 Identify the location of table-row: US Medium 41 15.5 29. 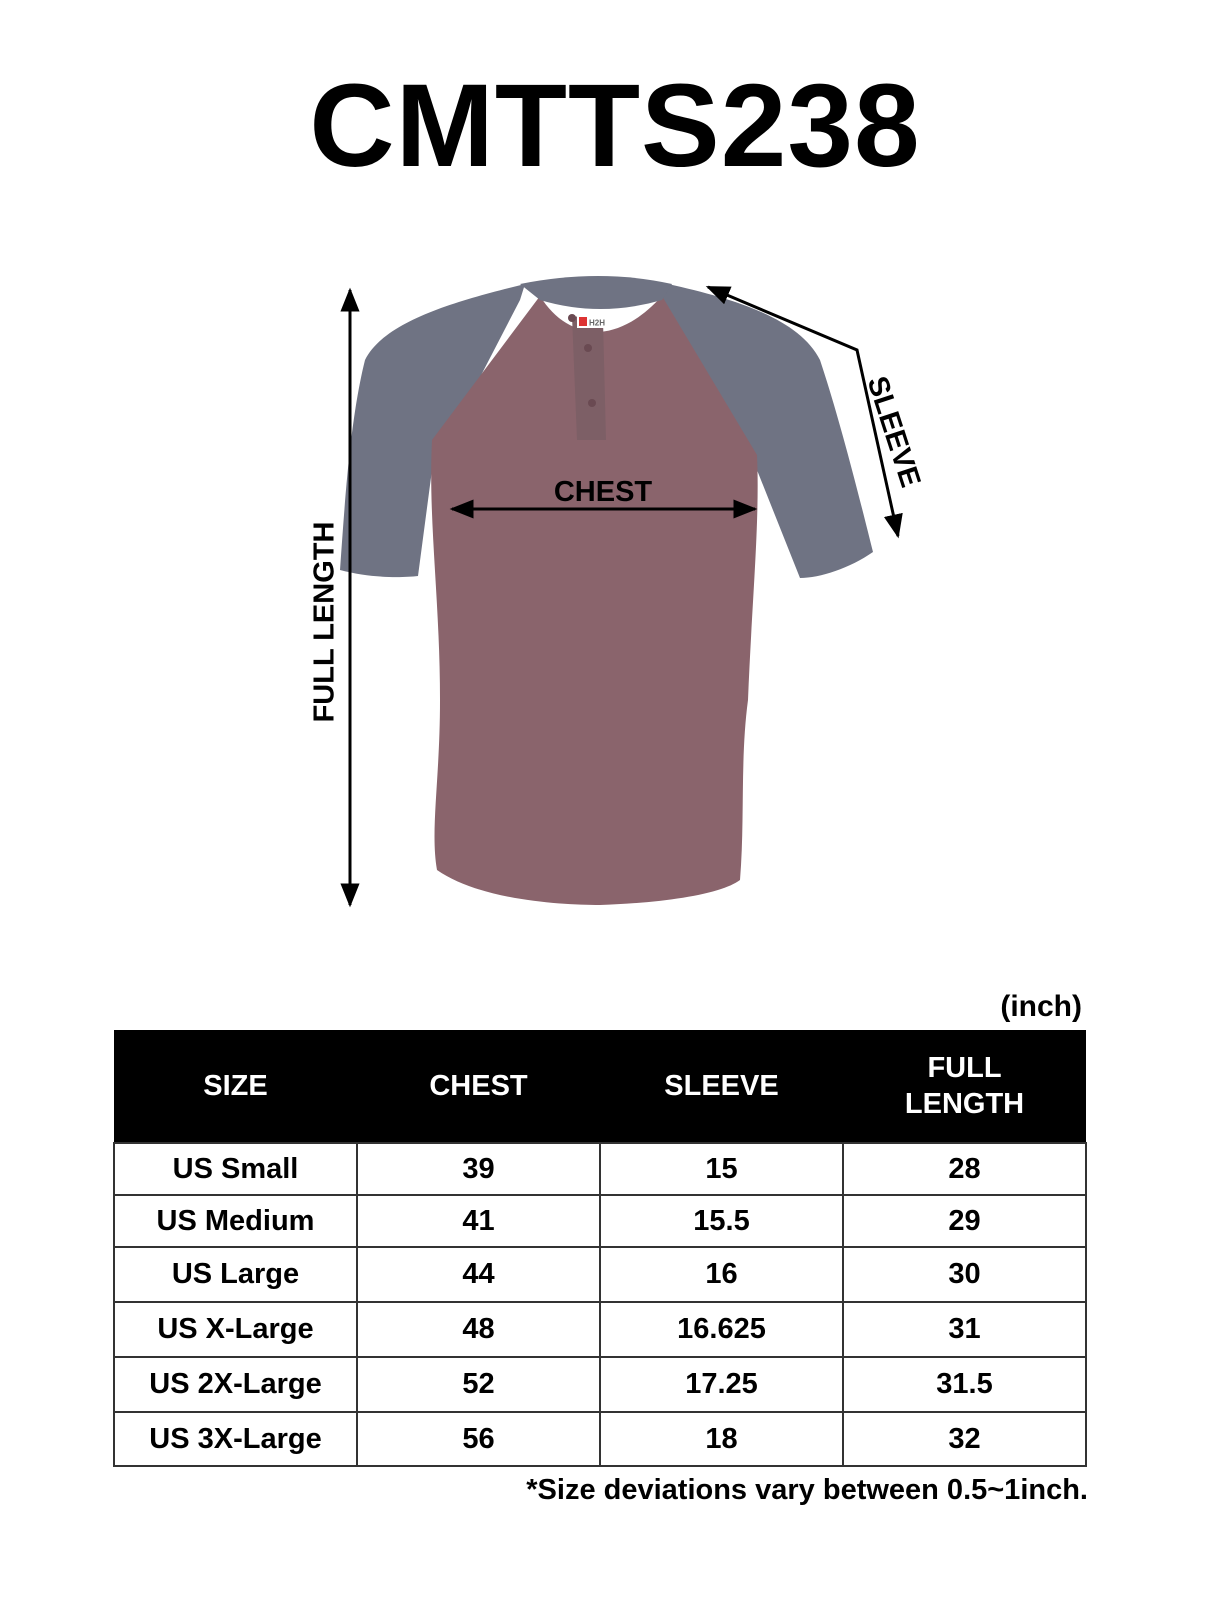
(600, 1221).